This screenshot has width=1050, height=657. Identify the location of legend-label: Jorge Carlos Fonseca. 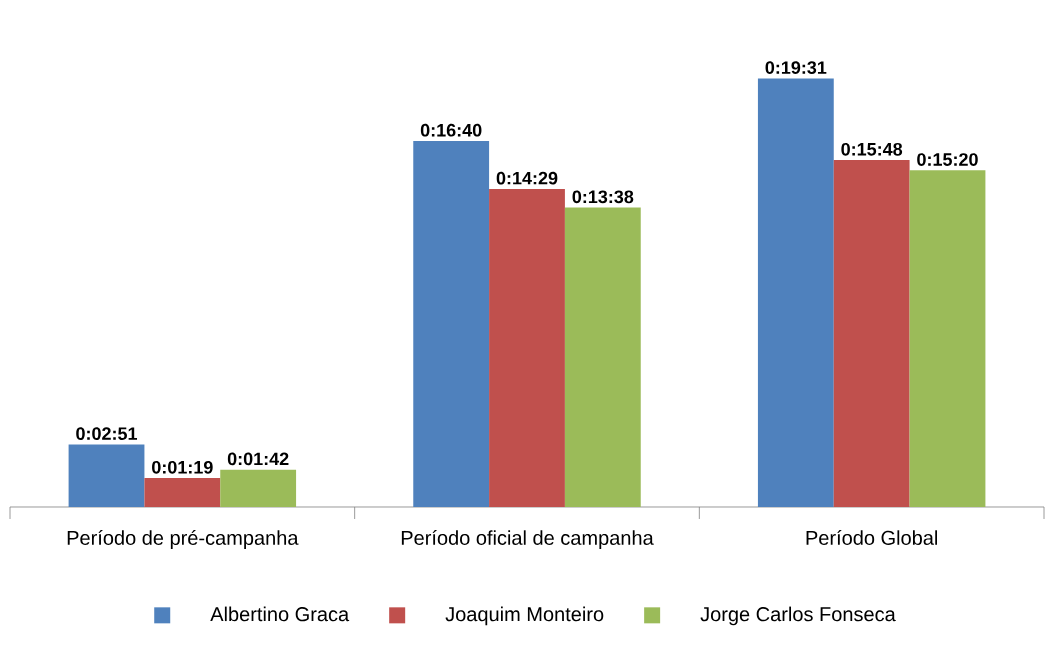
(798, 616).